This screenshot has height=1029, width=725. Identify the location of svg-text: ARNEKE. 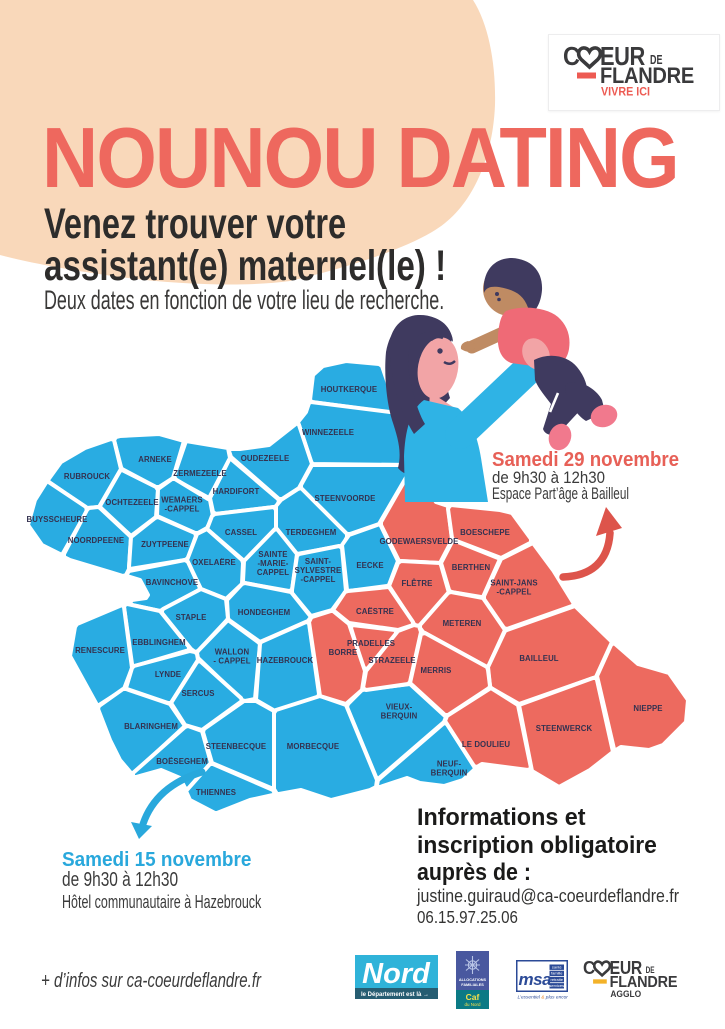
(155, 459).